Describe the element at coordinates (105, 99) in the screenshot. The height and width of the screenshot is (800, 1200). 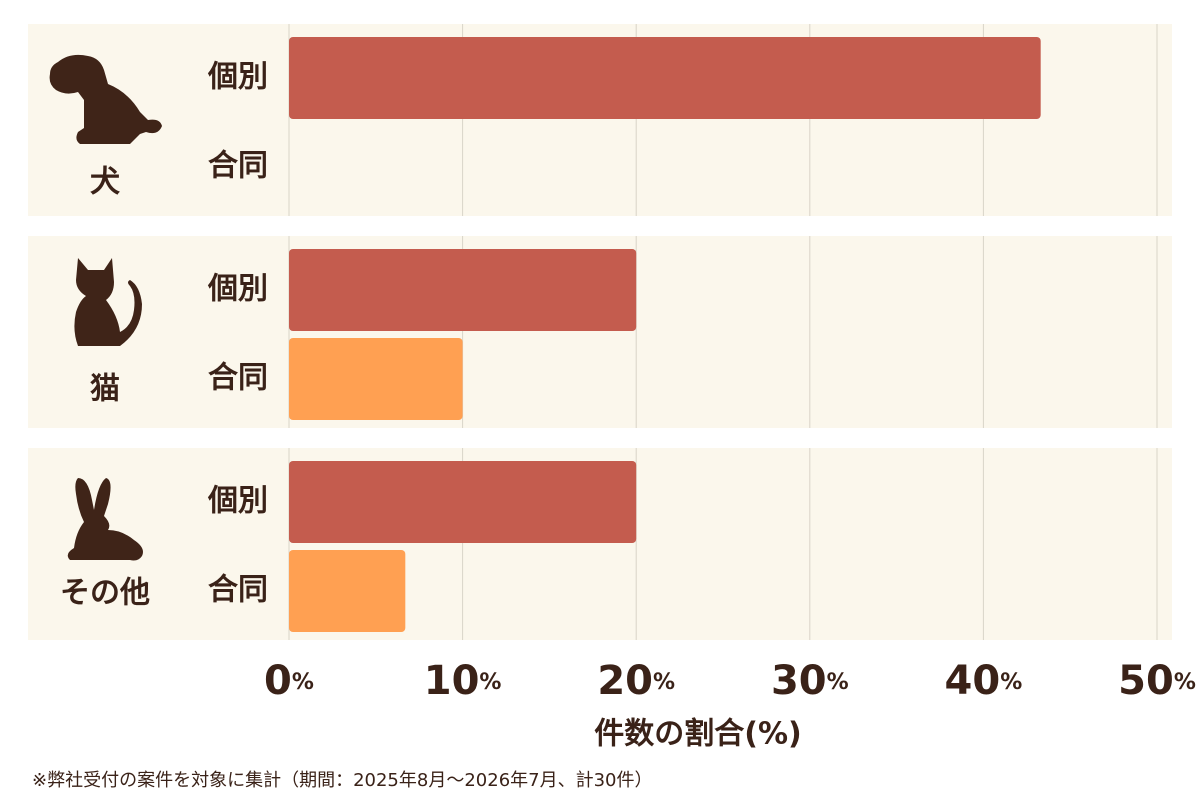
I see `dog-icon` at that location.